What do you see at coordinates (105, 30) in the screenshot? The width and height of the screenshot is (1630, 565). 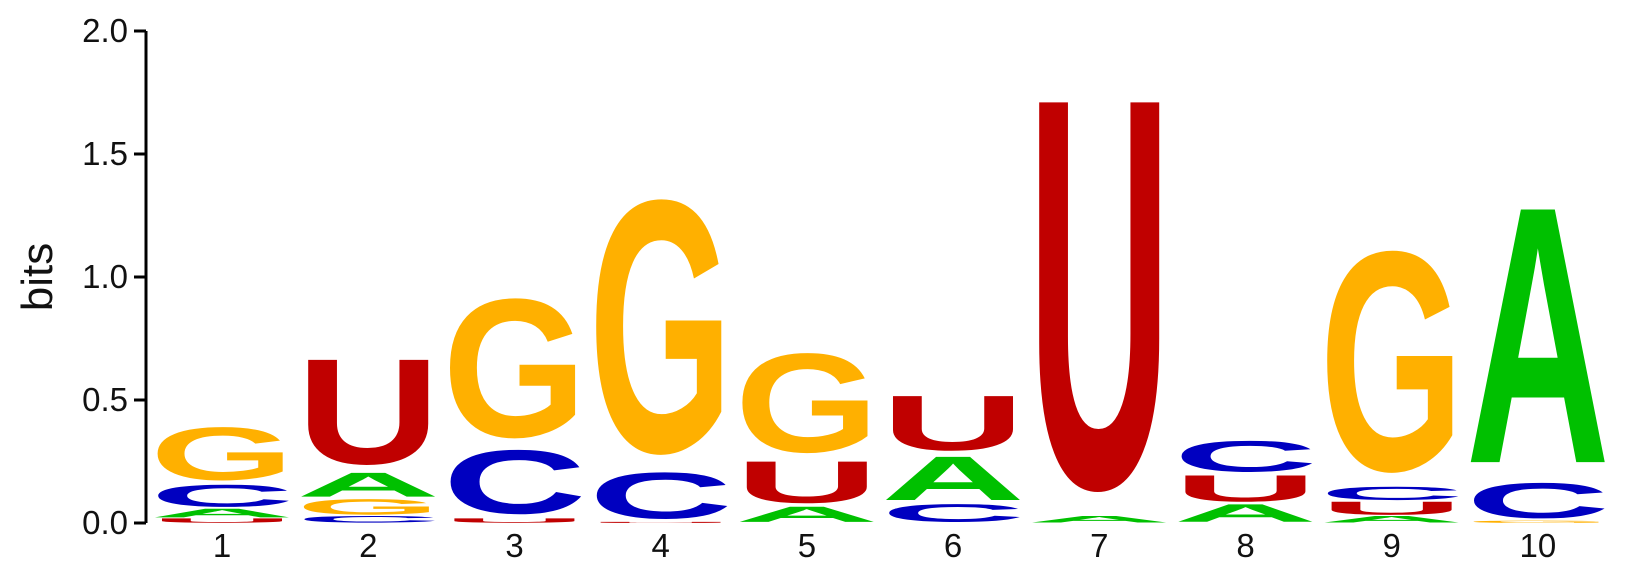 I see `y-tick-label: 2.0` at bounding box center [105, 30].